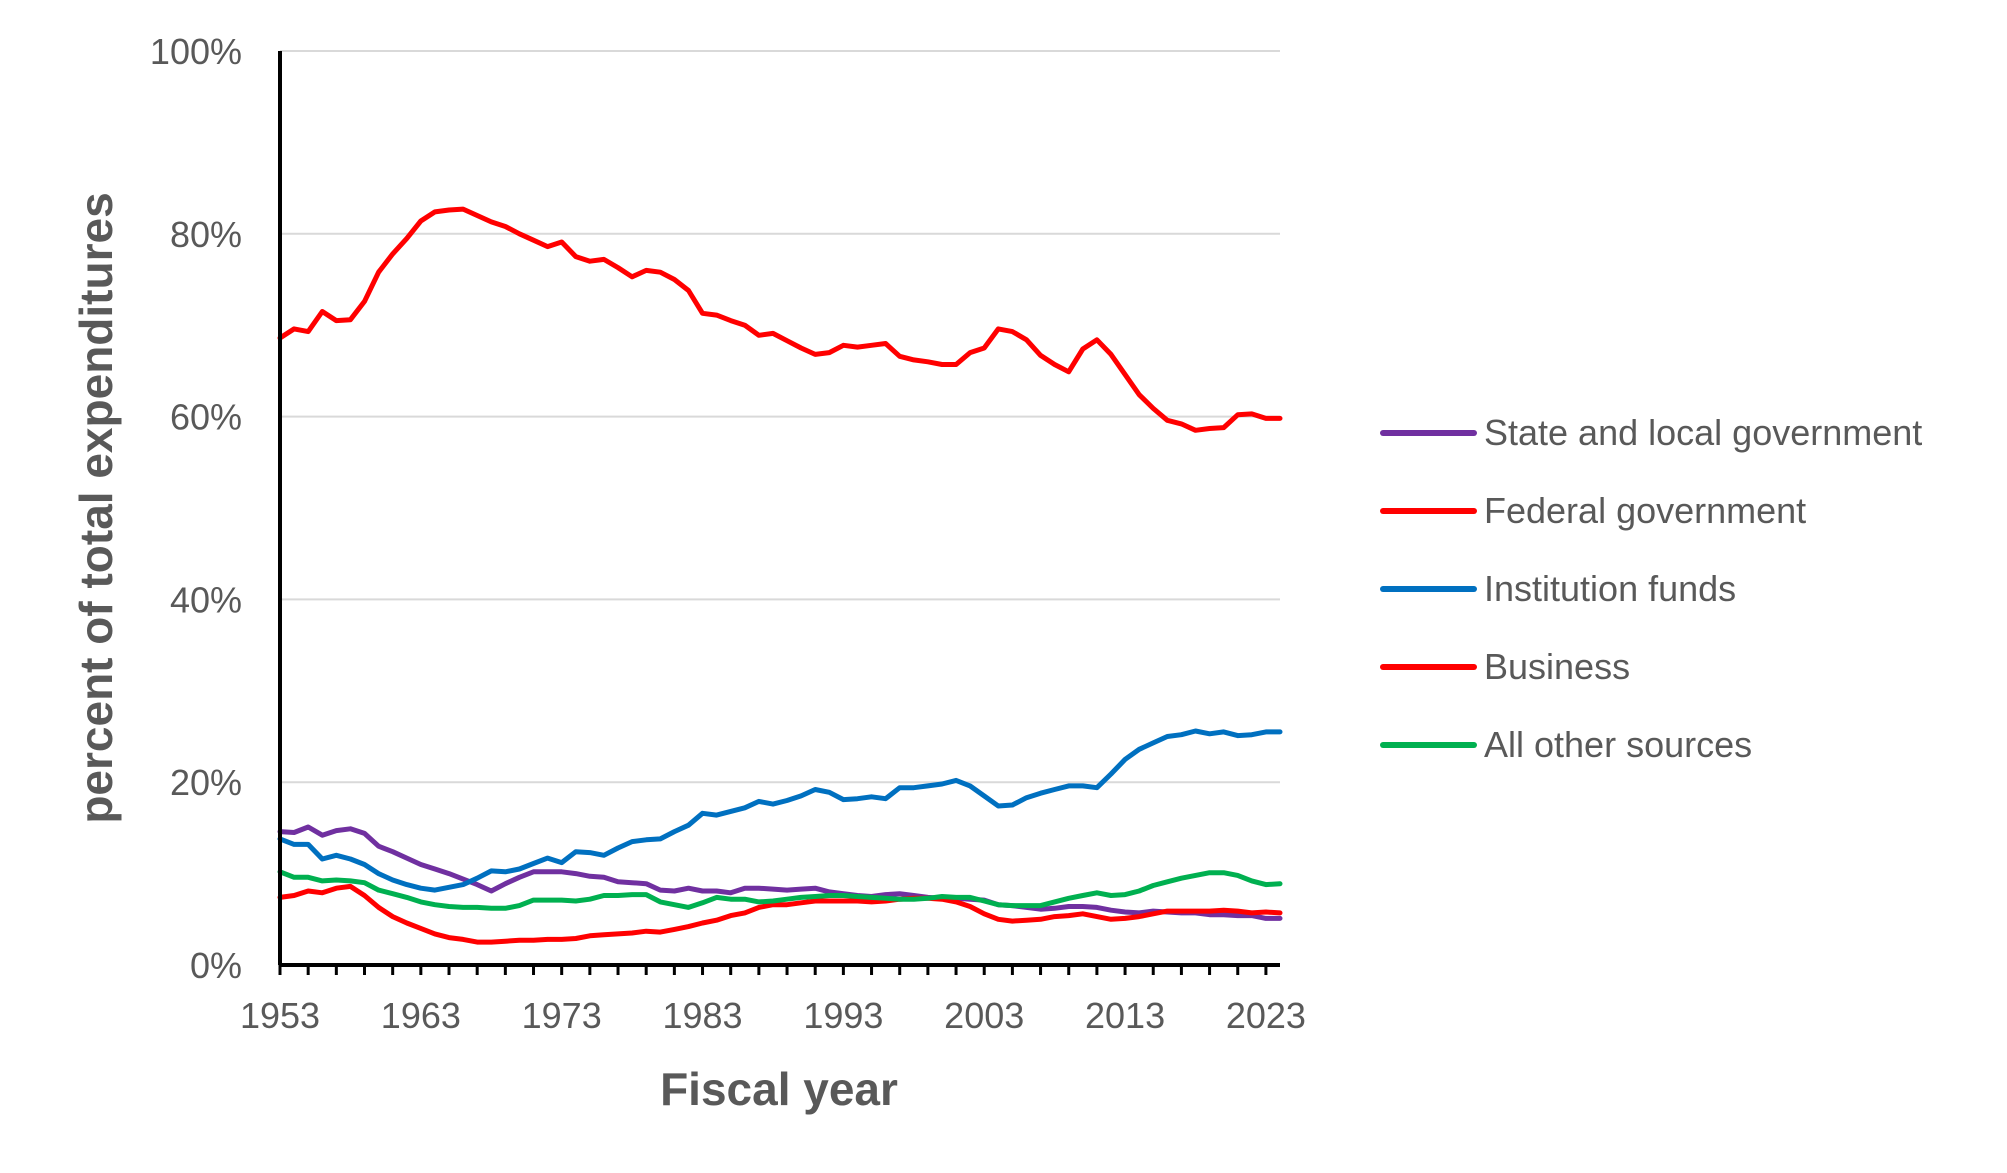 The image size is (2007, 1173). Describe the element at coordinates (1703, 432) in the screenshot. I see `legend-label: State and local government` at that location.